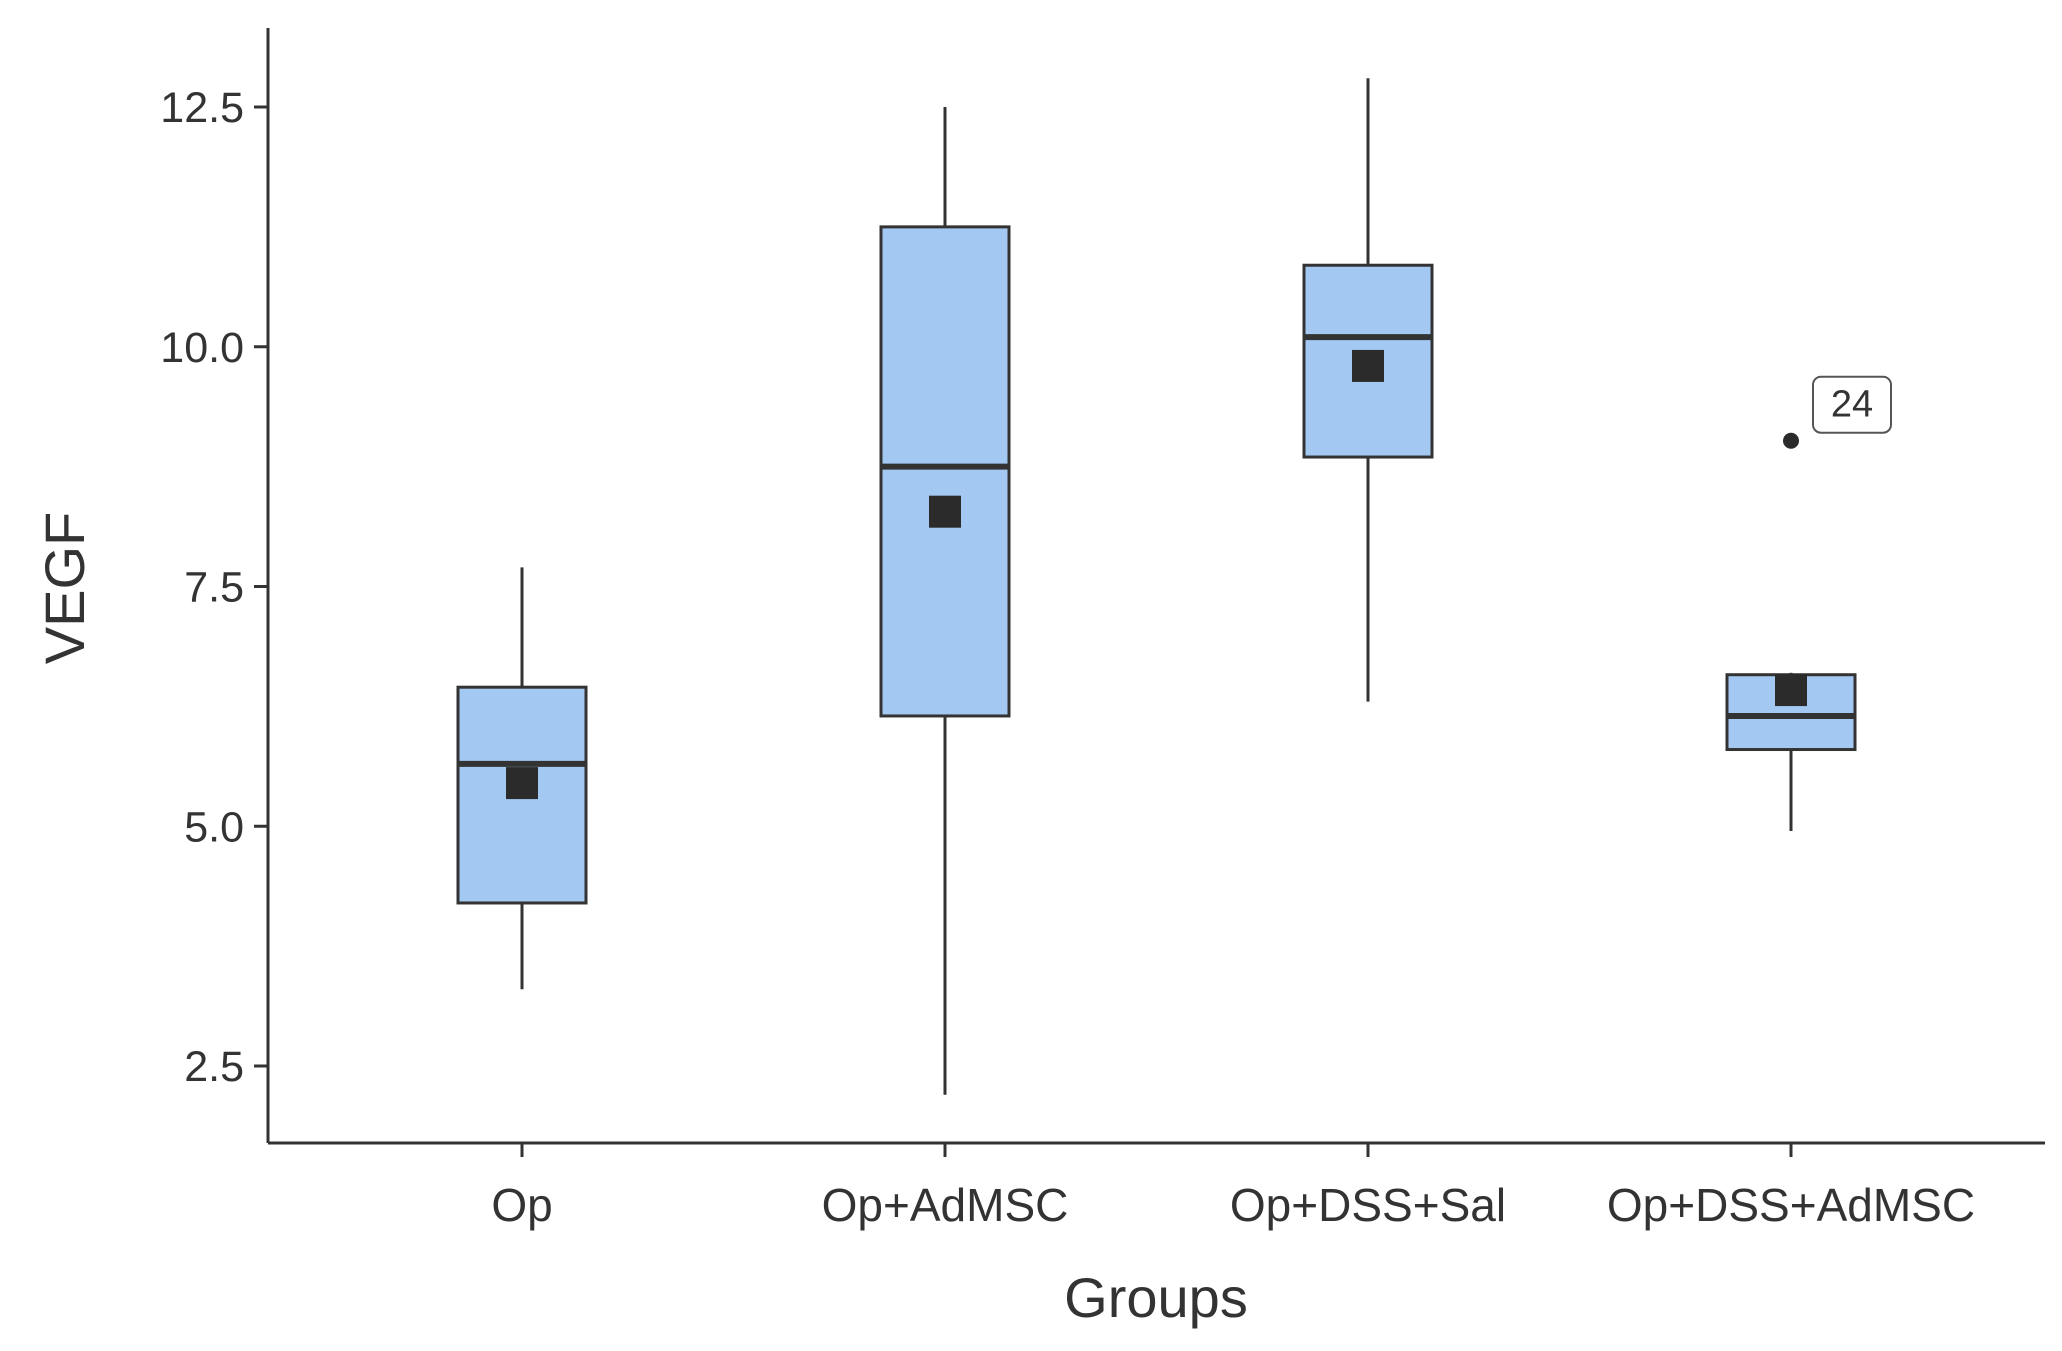 The image size is (2062, 1351). I want to click on y-tick-label: 12.5, so click(202, 108).